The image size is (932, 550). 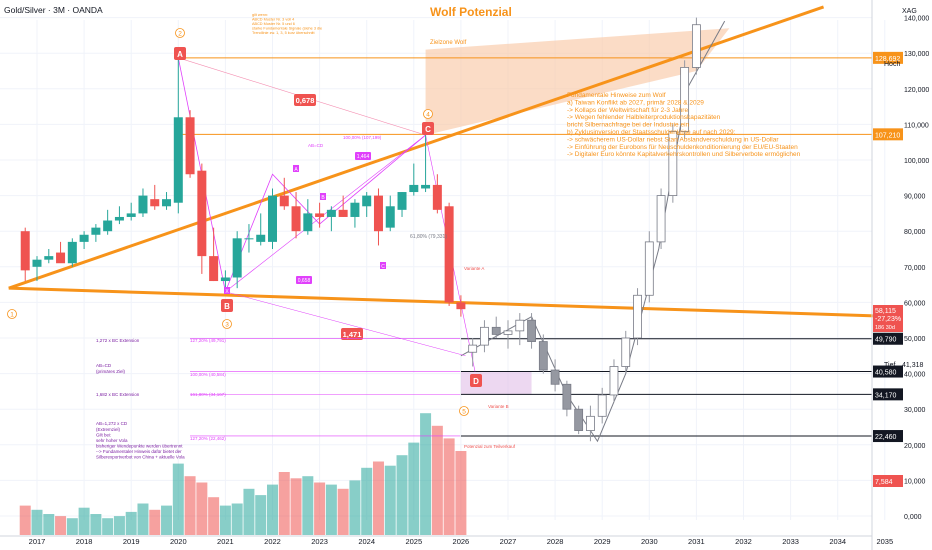 I want to click on notes-line: Gilt bei:, so click(x=103, y=435).